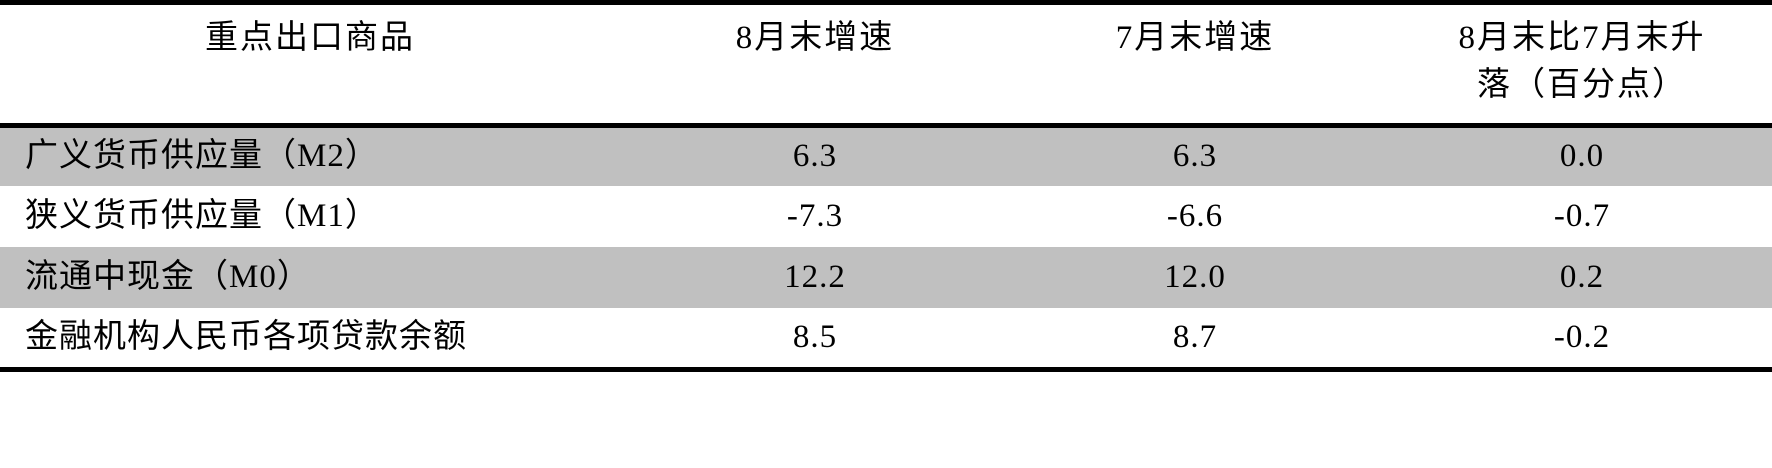 The height and width of the screenshot is (468, 1772). Describe the element at coordinates (1576, 340) in the screenshot. I see `cell-change: -0.2` at that location.